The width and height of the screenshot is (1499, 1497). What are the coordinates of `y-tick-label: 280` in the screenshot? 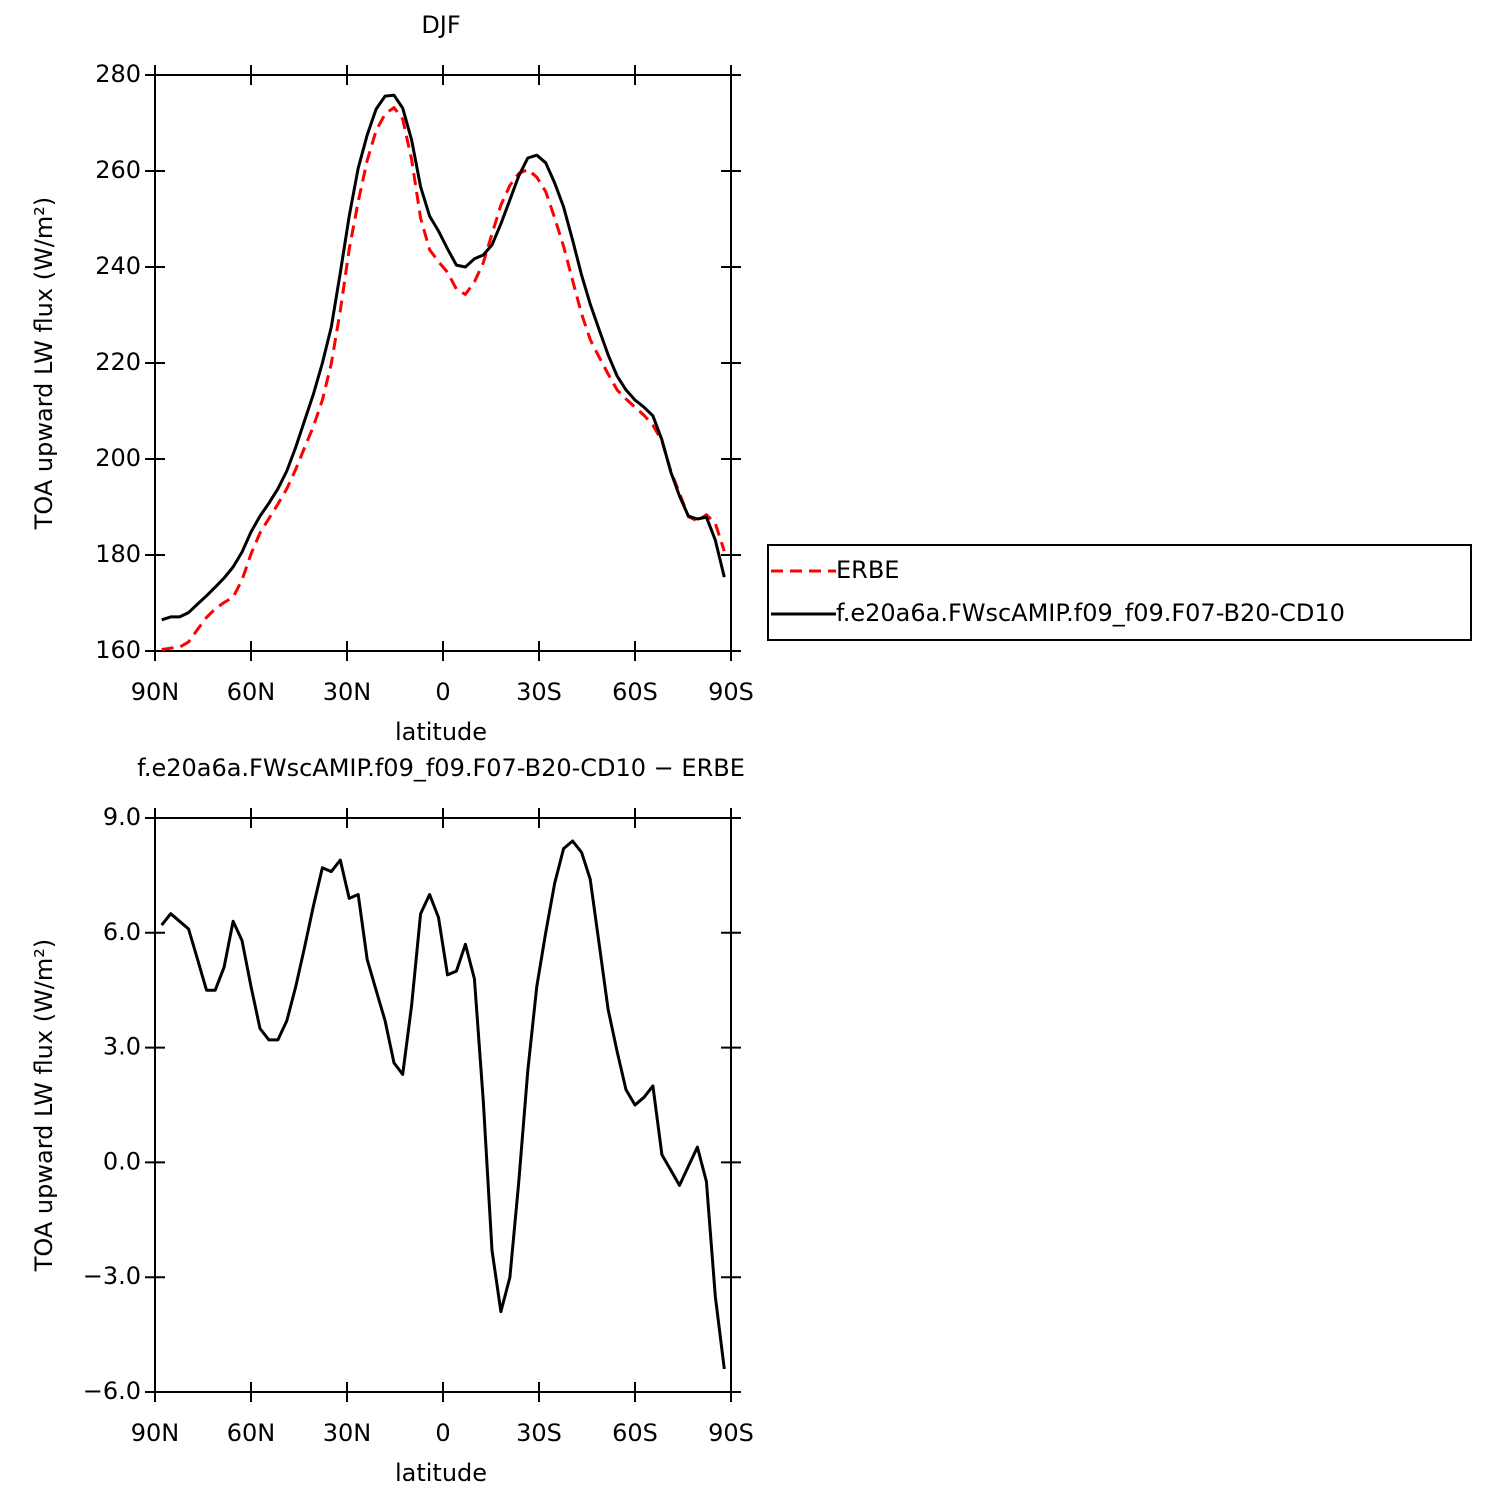 It's located at (118, 74).